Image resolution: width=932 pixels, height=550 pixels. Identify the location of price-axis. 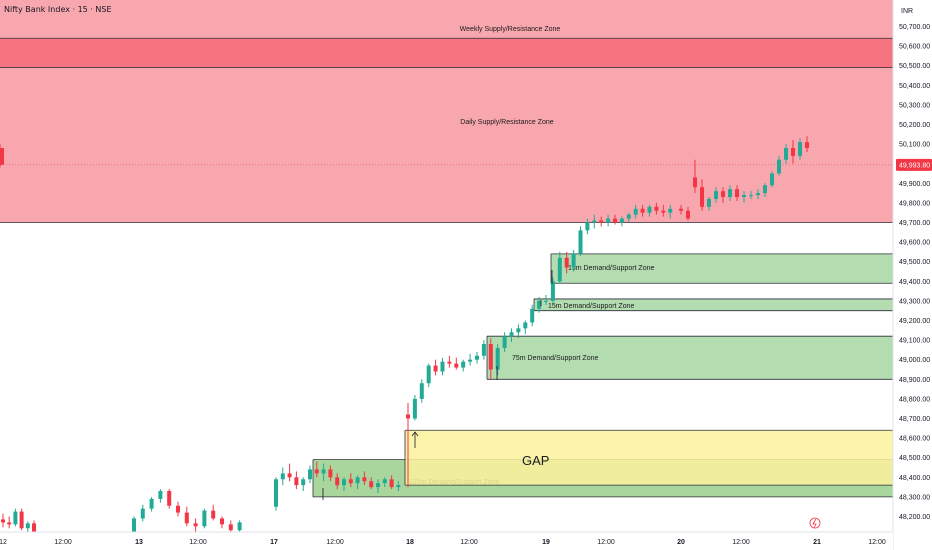
(912, 275).